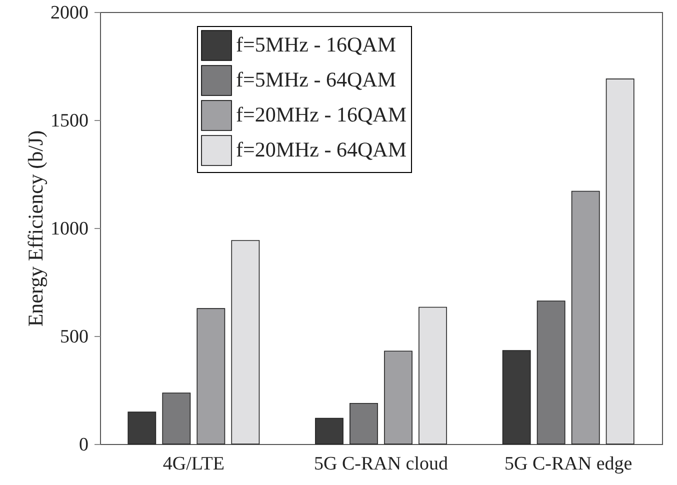 The width and height of the screenshot is (677, 485). I want to click on y-tick-label: 0, so click(83, 445).